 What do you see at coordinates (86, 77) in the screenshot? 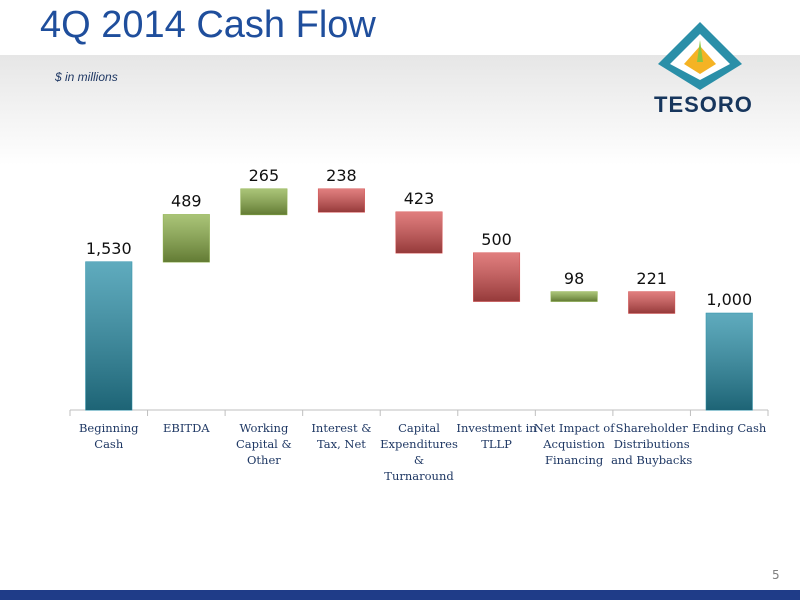
I see `subtitle: $ in millions` at bounding box center [86, 77].